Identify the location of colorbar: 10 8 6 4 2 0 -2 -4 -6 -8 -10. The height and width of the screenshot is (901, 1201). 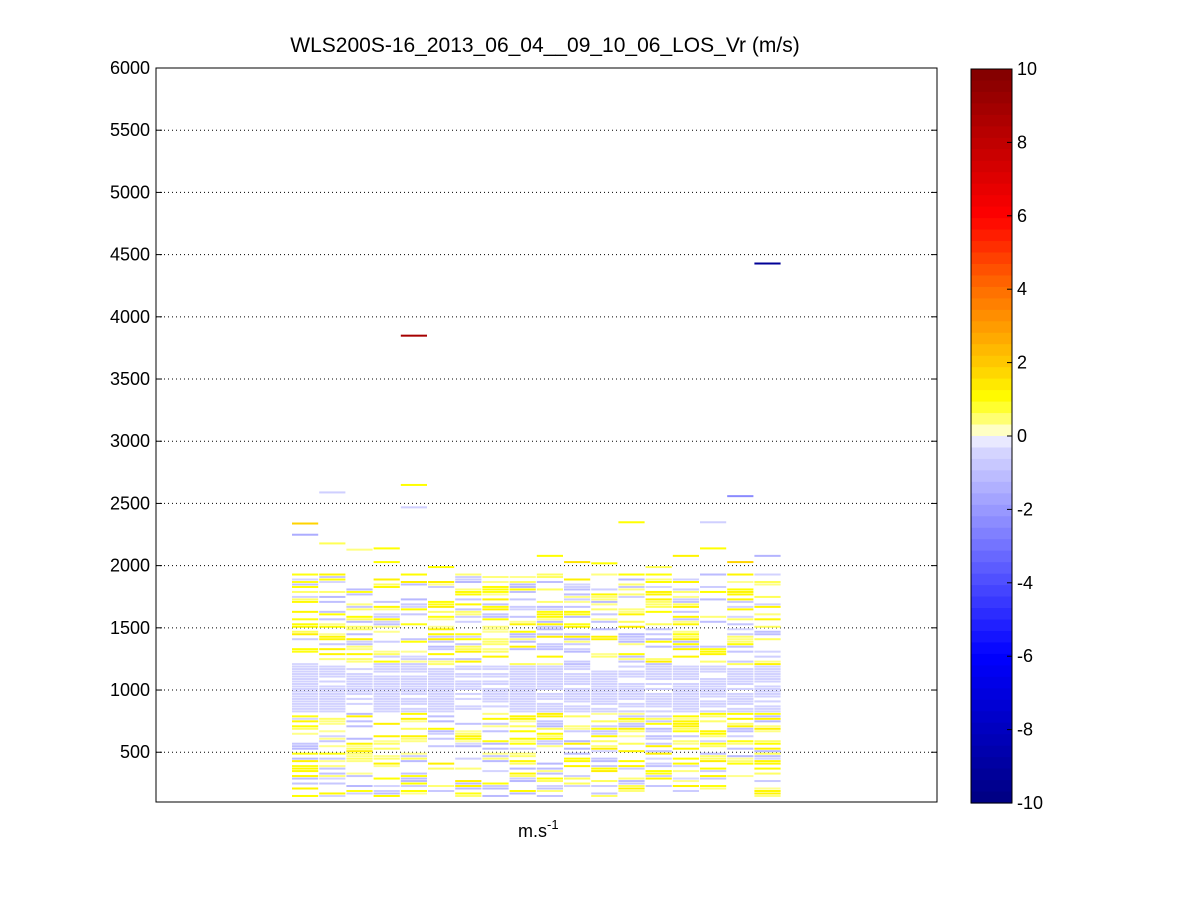
(1006, 436).